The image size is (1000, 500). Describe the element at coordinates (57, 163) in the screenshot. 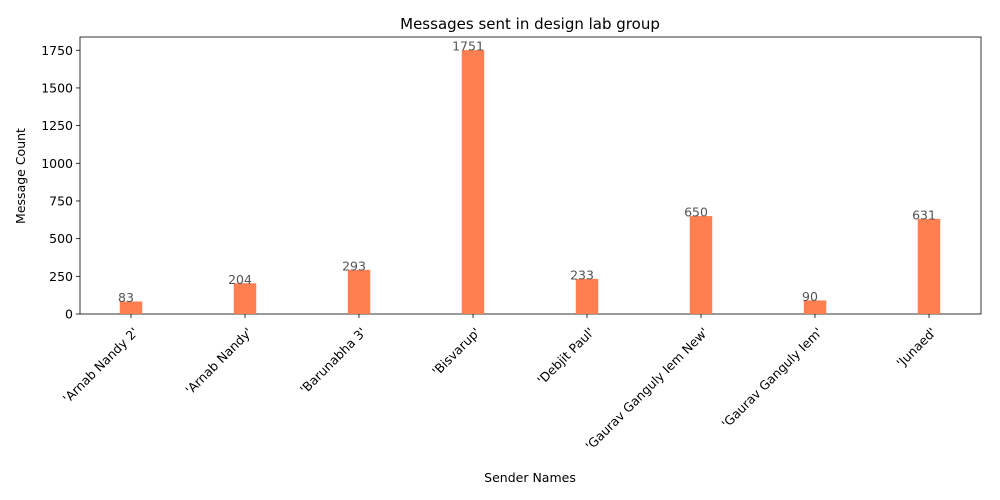

I see `y-tick-label: 1000` at that location.